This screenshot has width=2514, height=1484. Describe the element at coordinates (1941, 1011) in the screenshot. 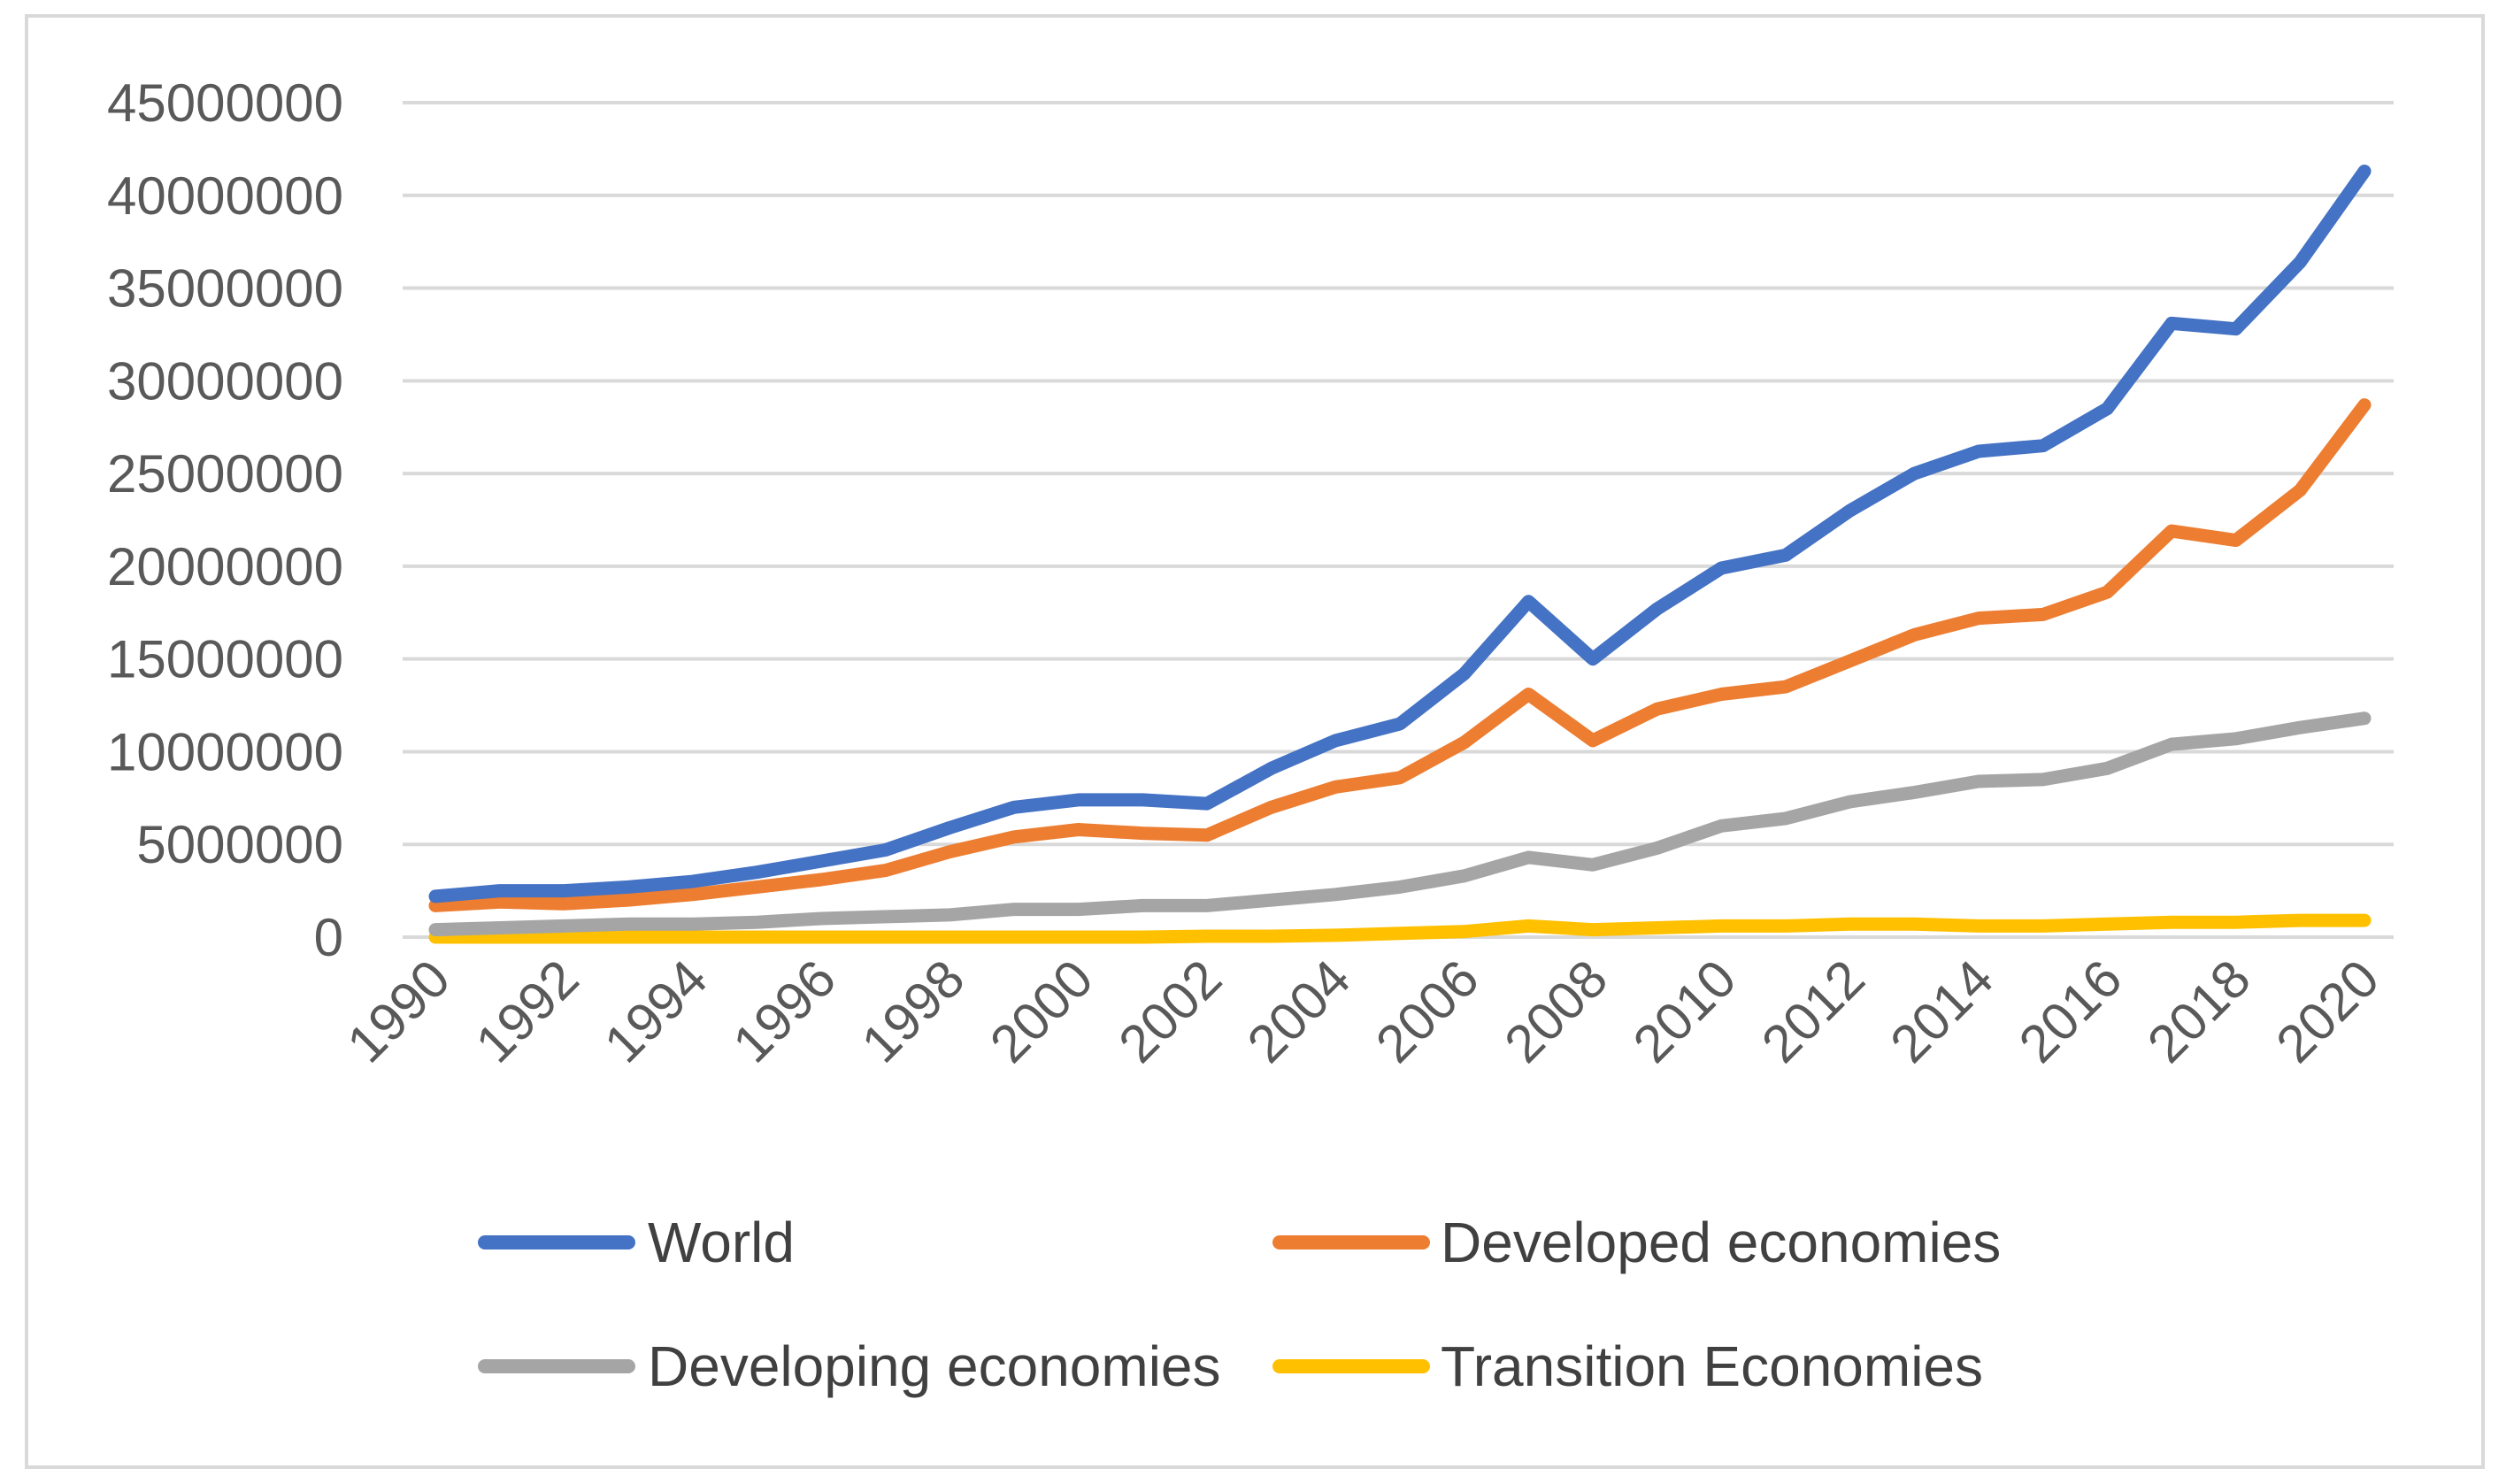

I see `x-tick-label: 2014` at that location.